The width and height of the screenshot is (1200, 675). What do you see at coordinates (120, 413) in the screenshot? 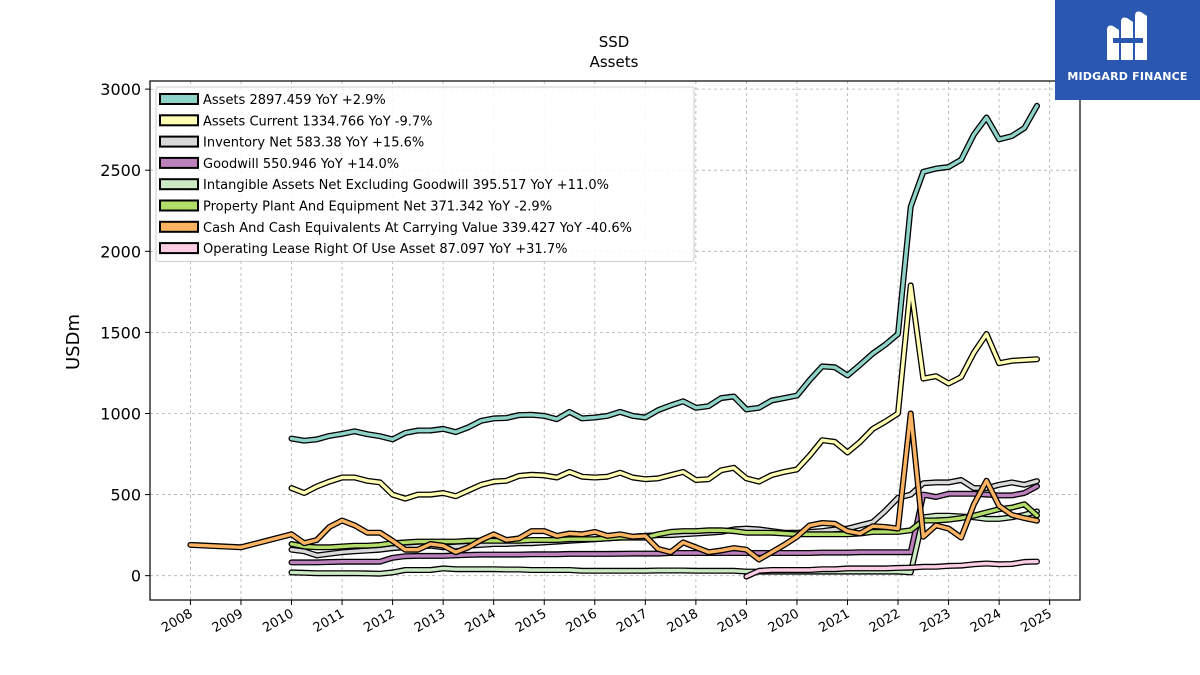
I see `y-tick-label: 1000` at bounding box center [120, 413].